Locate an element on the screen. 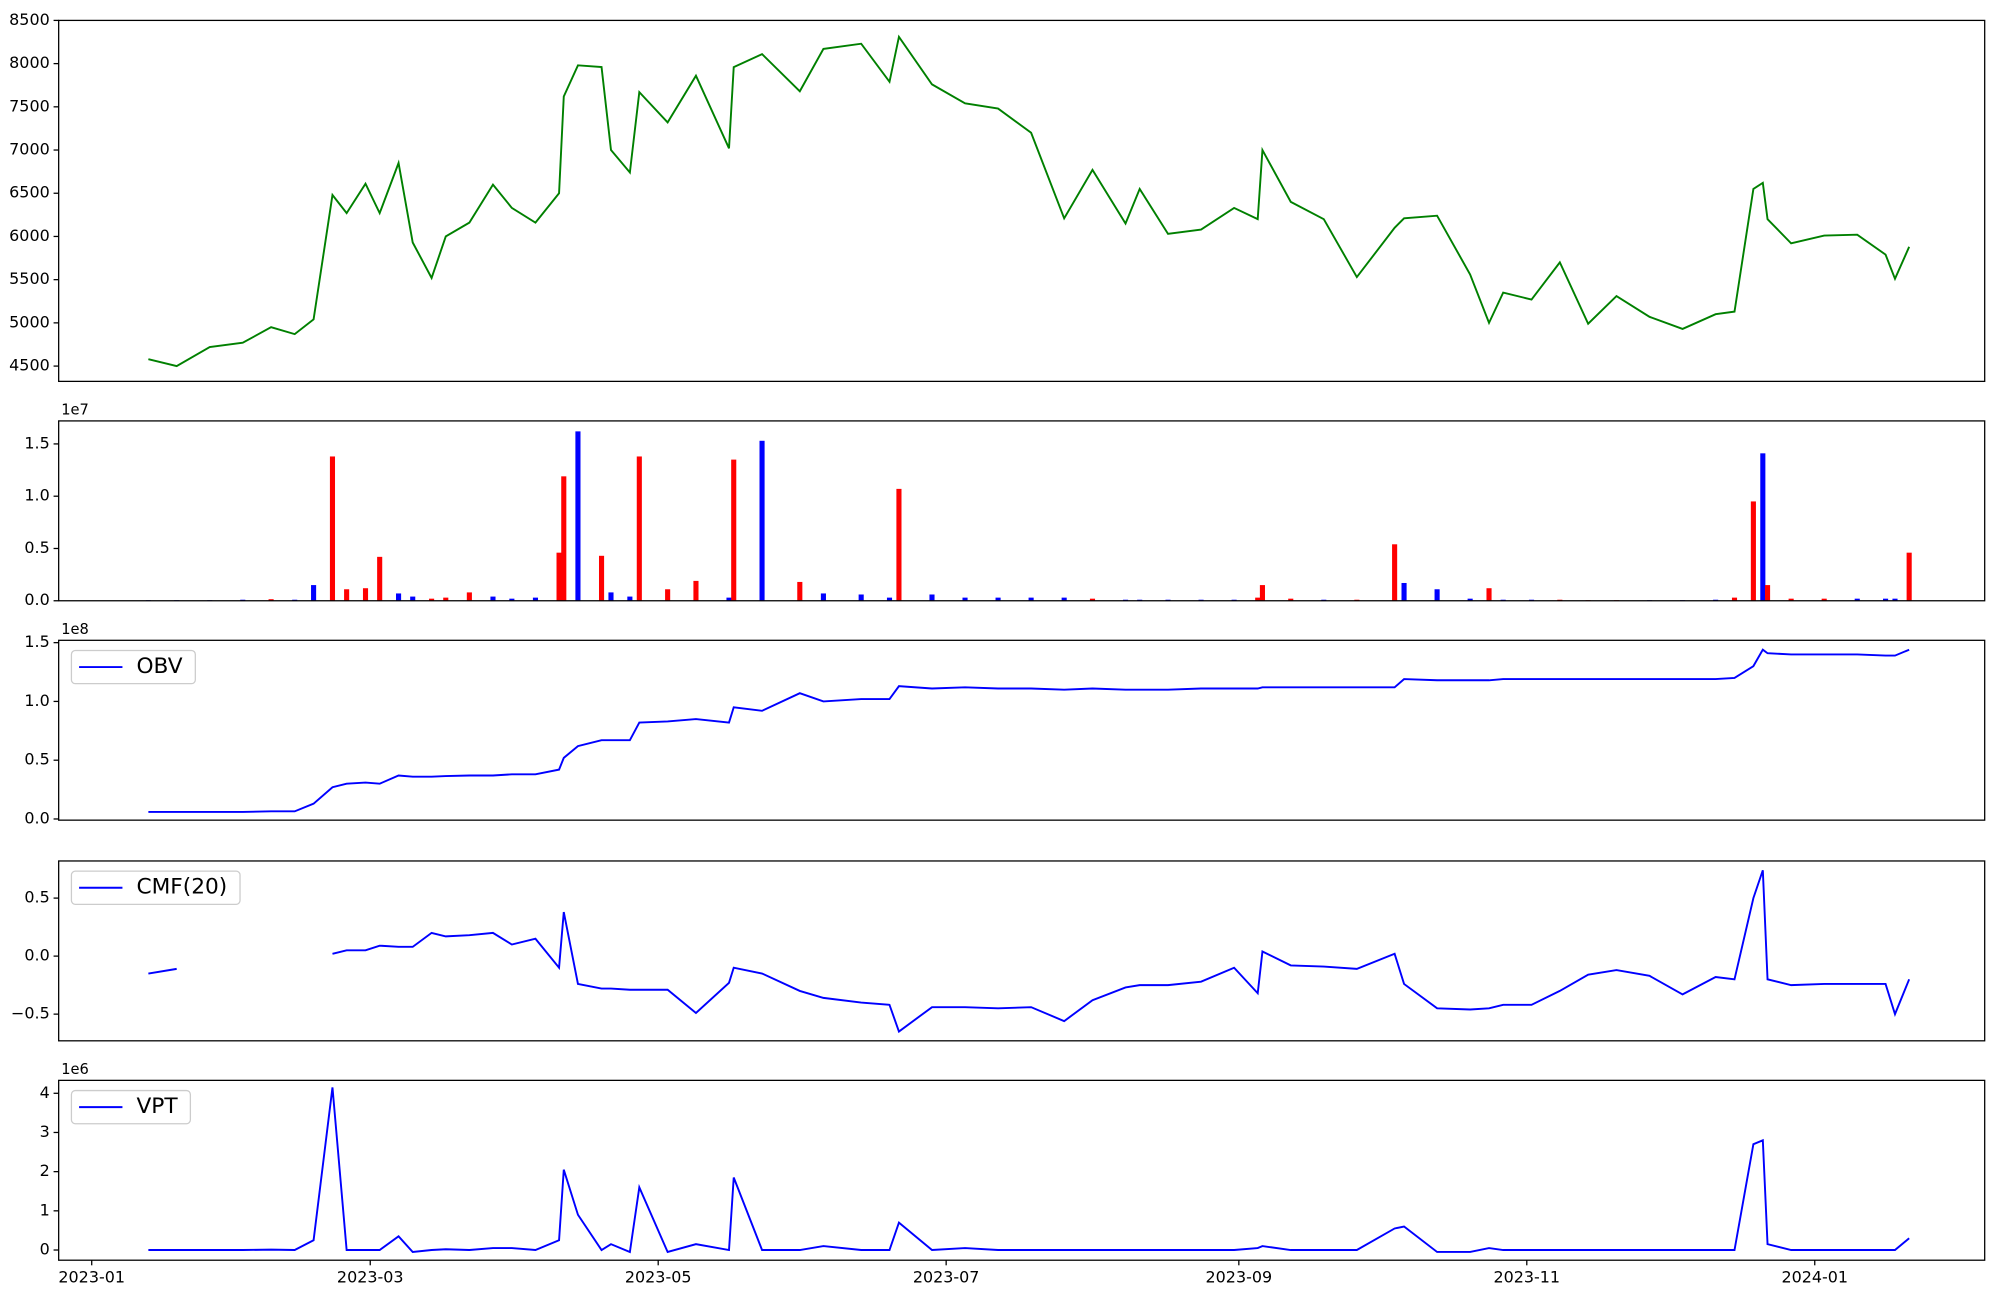 This screenshot has height=1300, width=2000. y-tick-label: −0.5 is located at coordinates (30, 1013).